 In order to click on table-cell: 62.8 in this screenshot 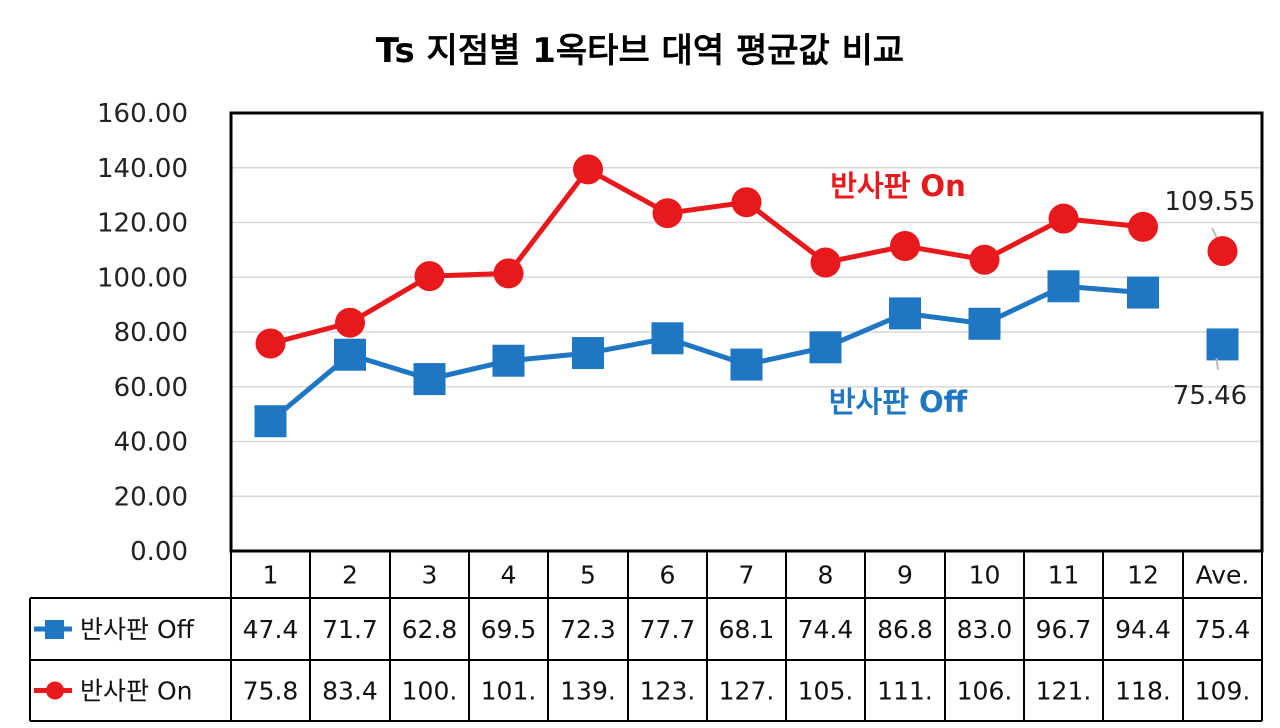, I will do `click(430, 629)`.